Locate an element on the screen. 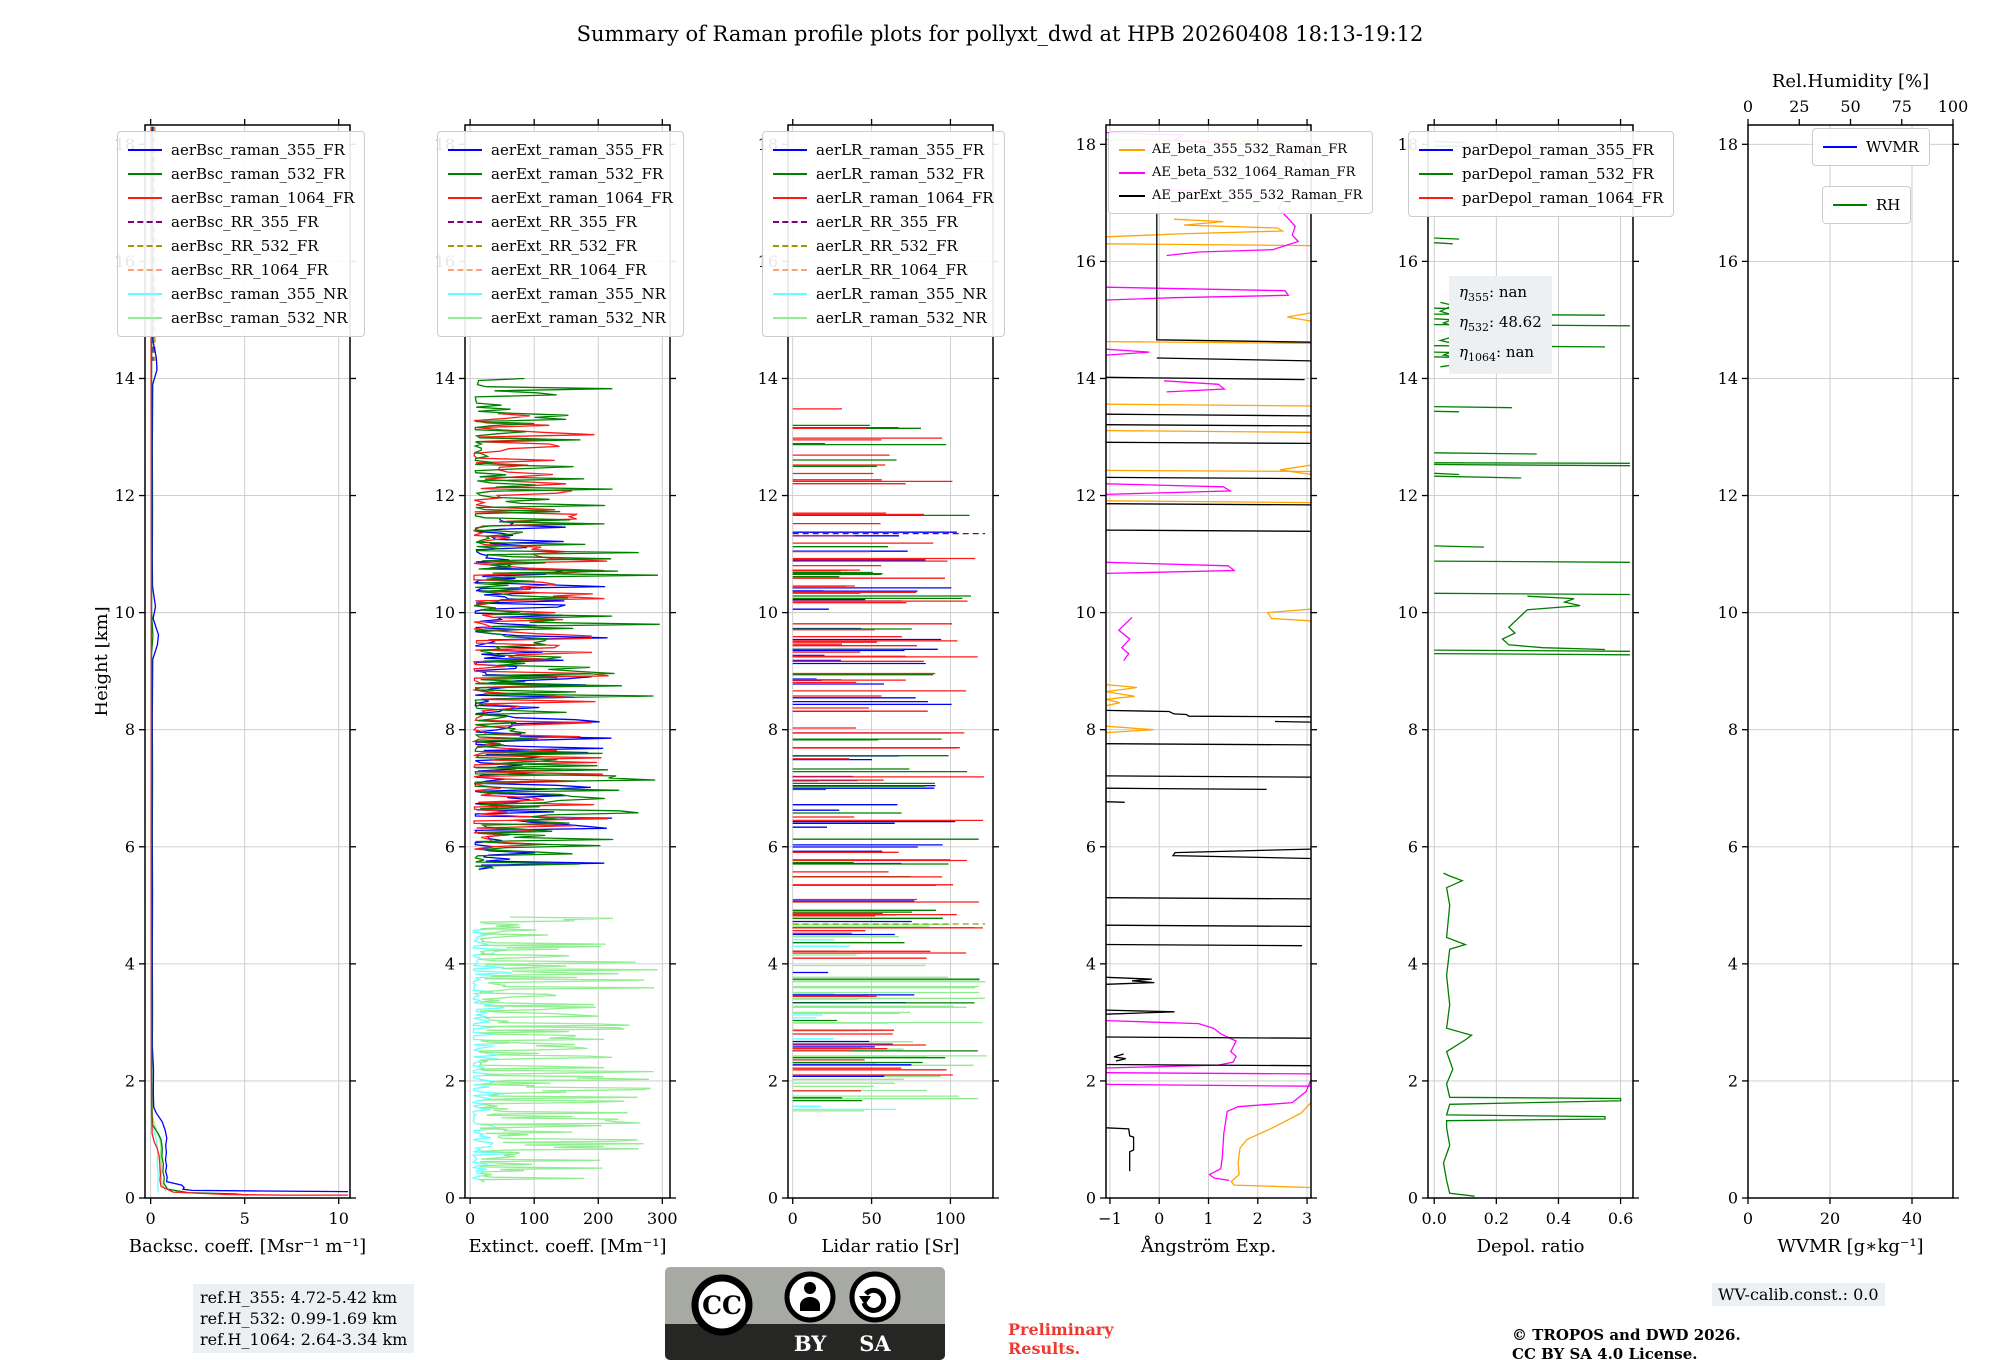 The height and width of the screenshot is (1360, 2000). top-tick-label: 100 is located at coordinates (1953, 106).